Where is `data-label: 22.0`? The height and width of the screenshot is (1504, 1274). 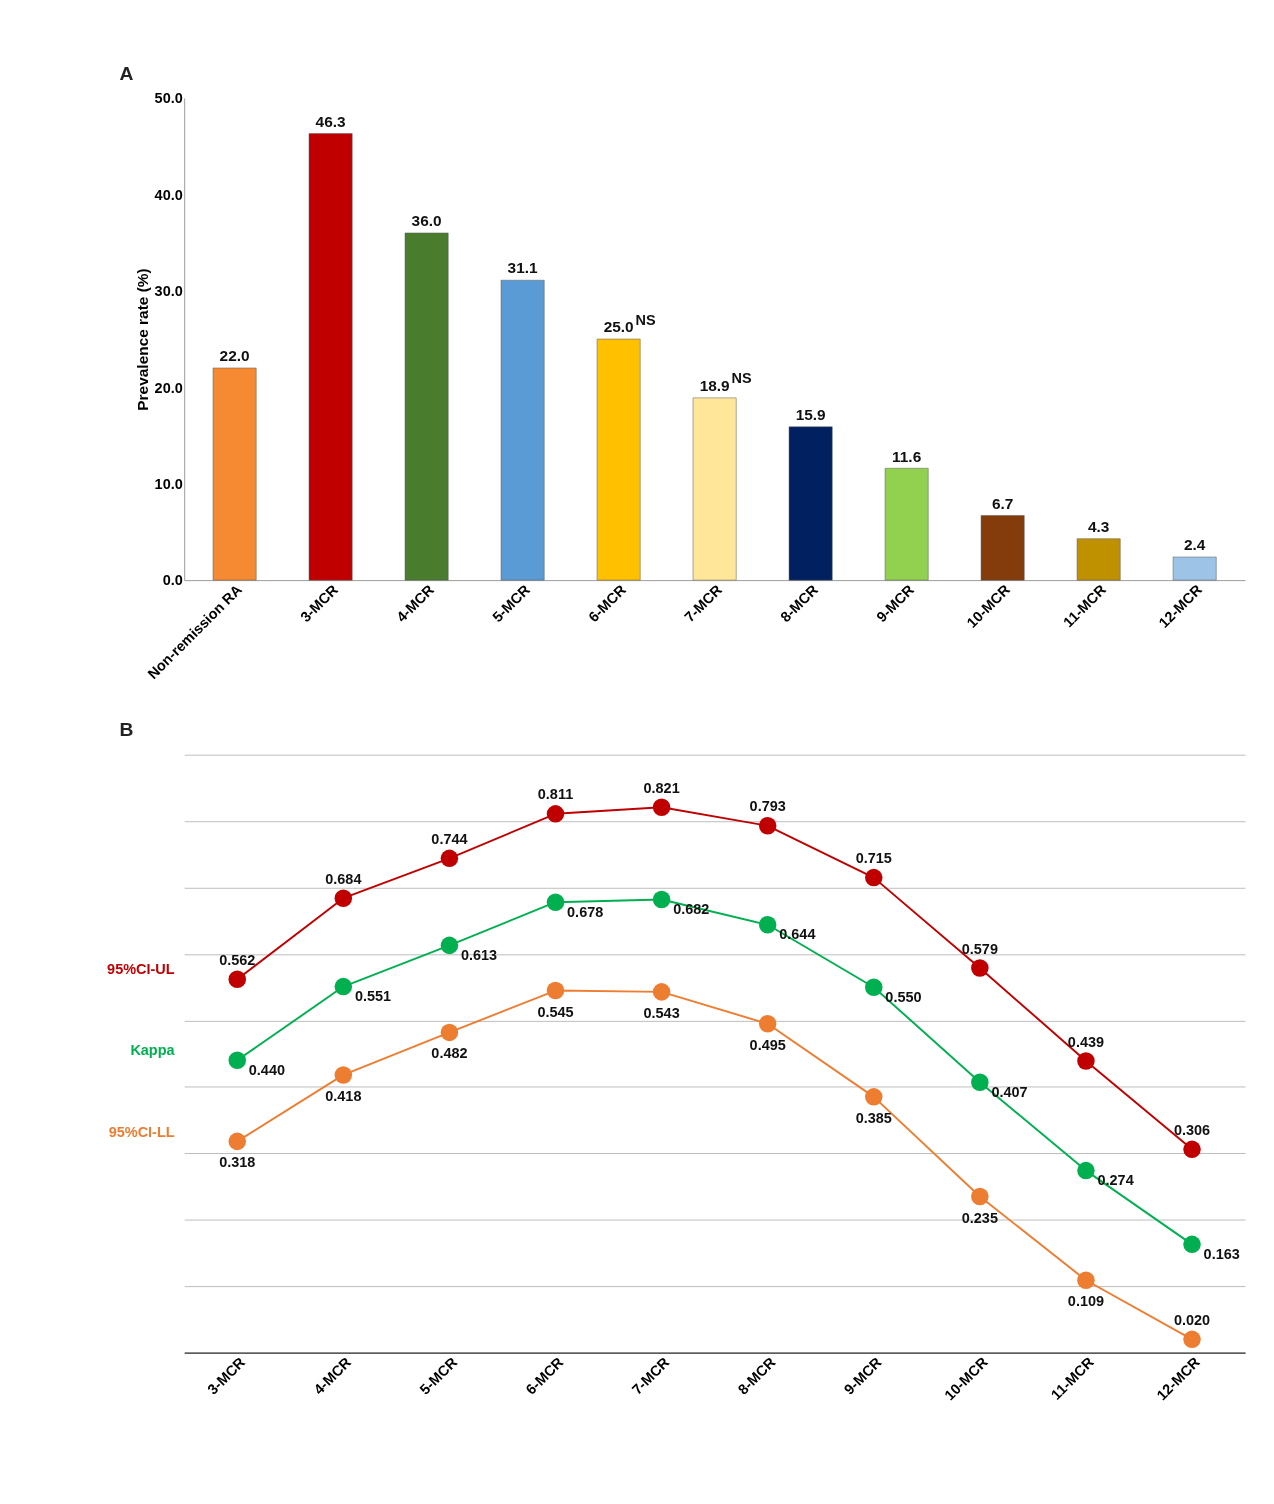
data-label: 22.0 is located at coordinates (234, 356).